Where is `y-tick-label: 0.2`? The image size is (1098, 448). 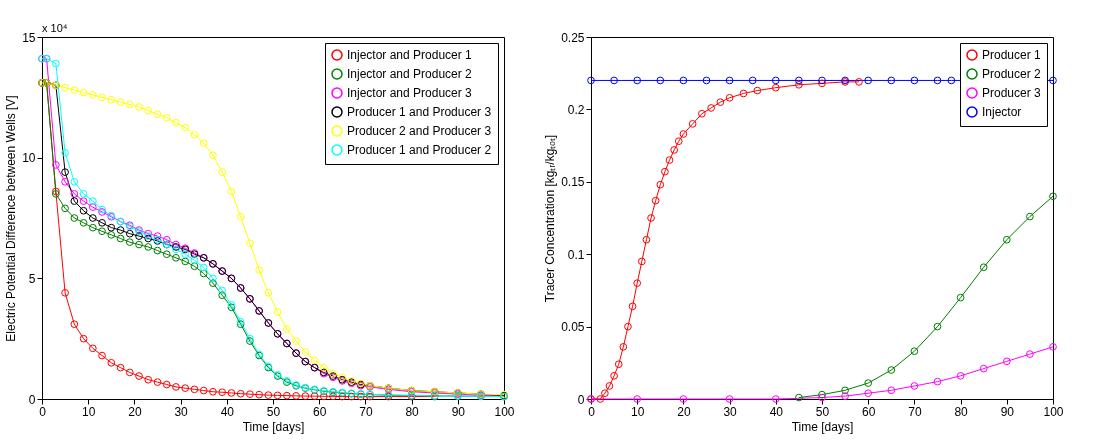 y-tick-label: 0.2 is located at coordinates (576, 109).